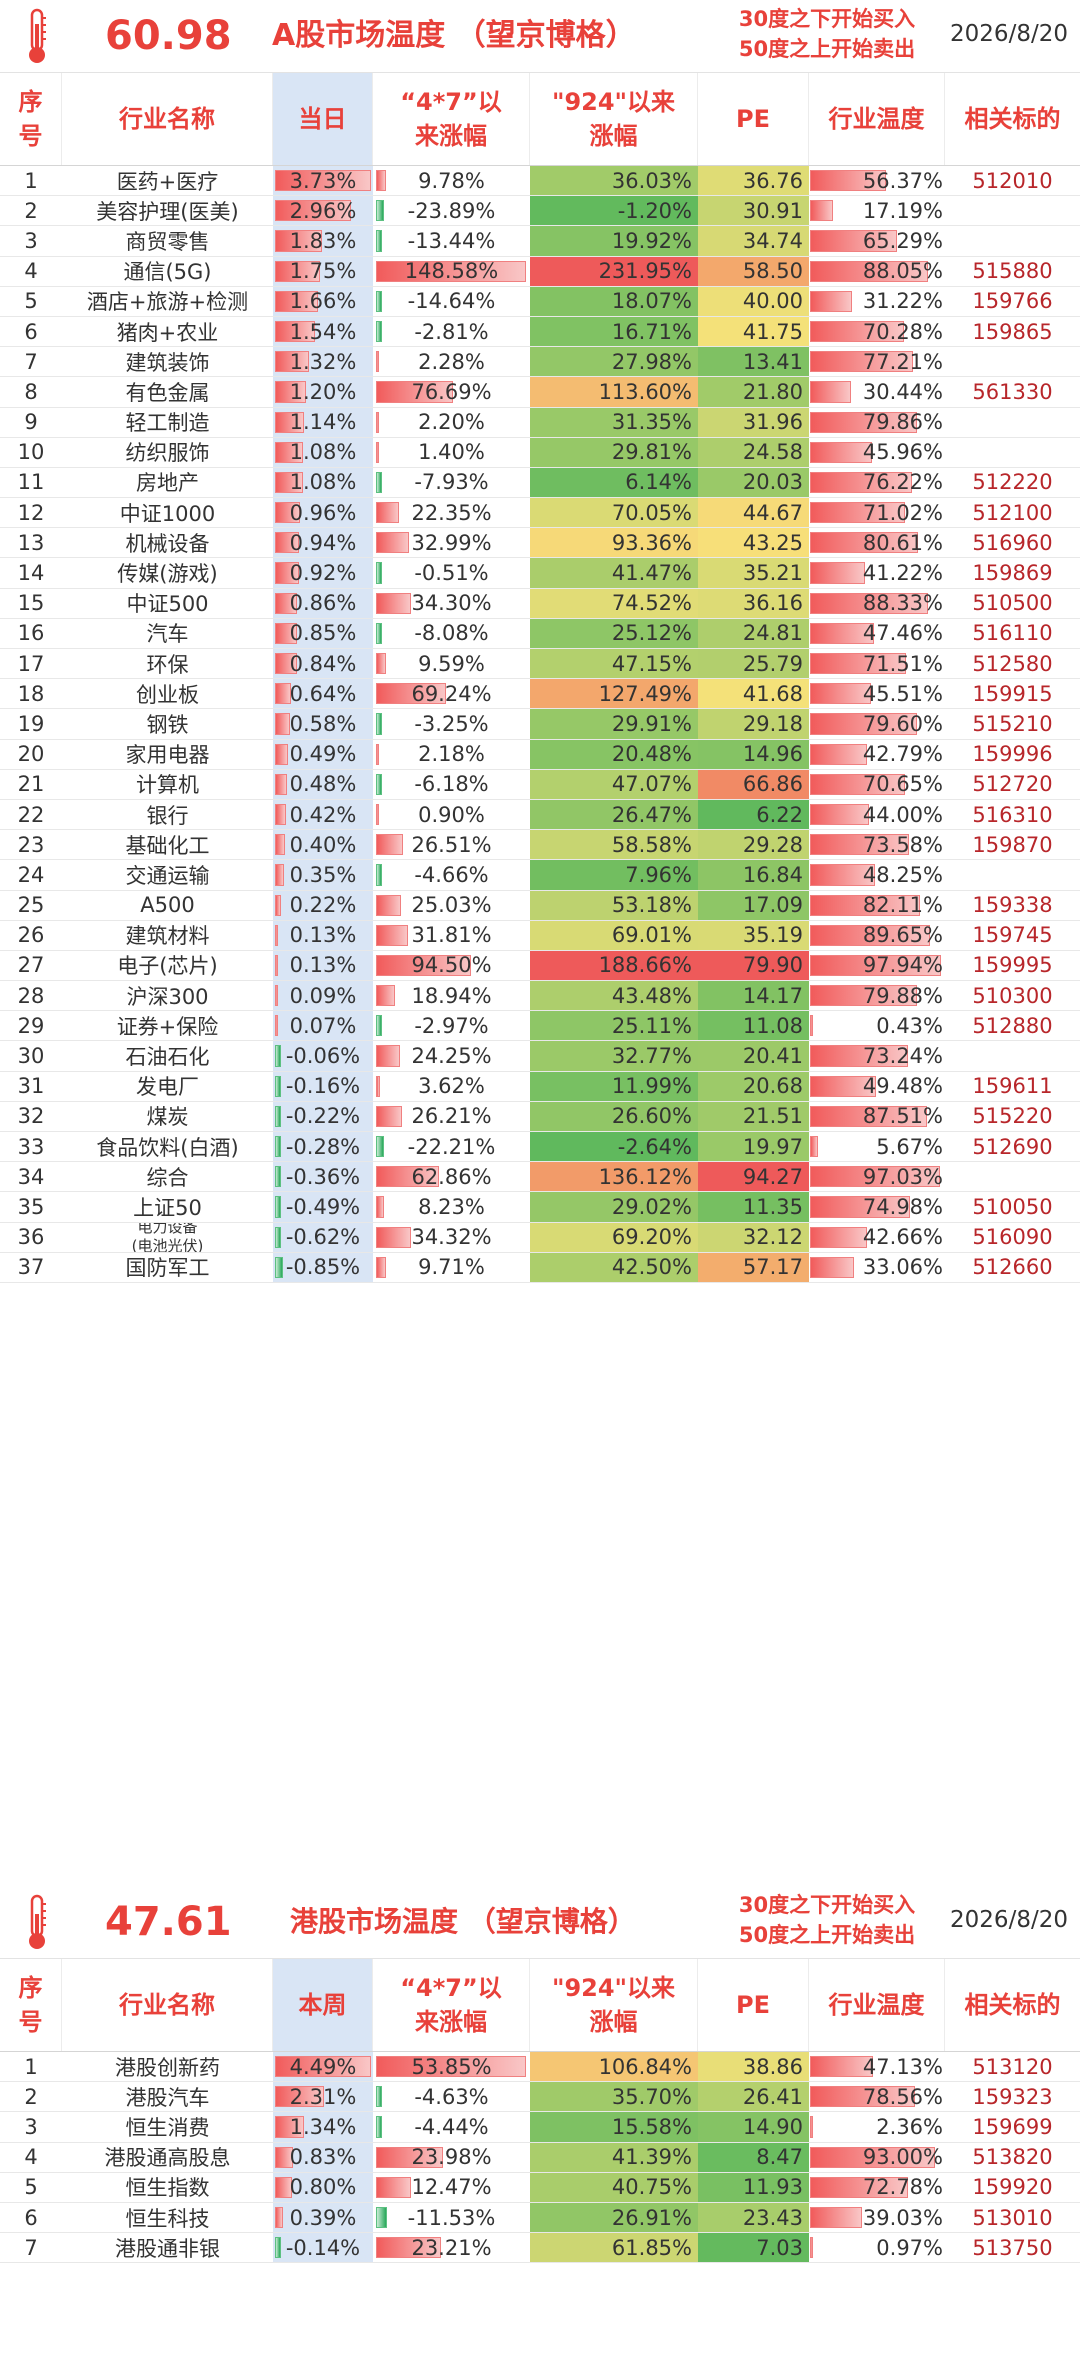 This screenshot has width=1080, height=2371. I want to click on industry-temperature: 93.00%, so click(877, 2157).